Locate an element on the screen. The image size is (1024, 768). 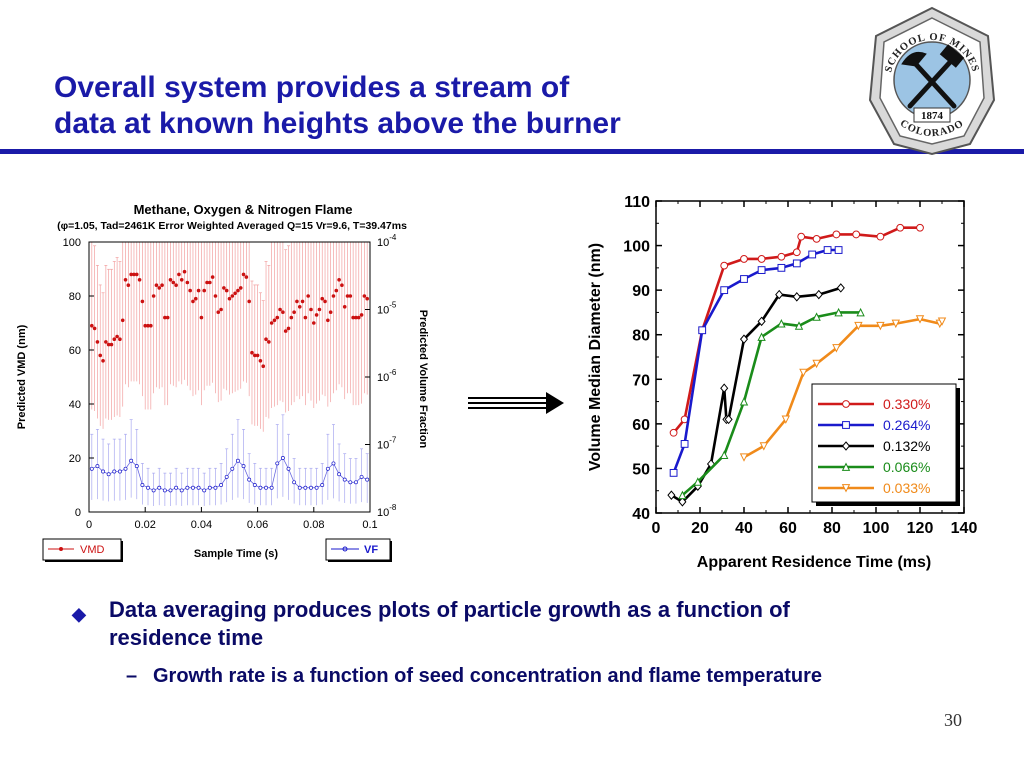
left-chart-error-bars is located at coordinates (229, 373).